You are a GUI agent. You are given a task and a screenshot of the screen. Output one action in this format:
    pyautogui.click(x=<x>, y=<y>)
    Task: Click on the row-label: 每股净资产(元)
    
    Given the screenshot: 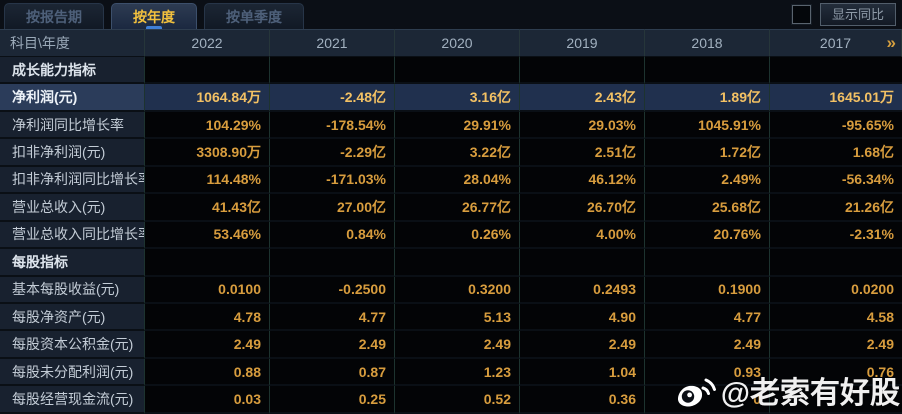 What is the action you would take?
    pyautogui.click(x=72, y=317)
    